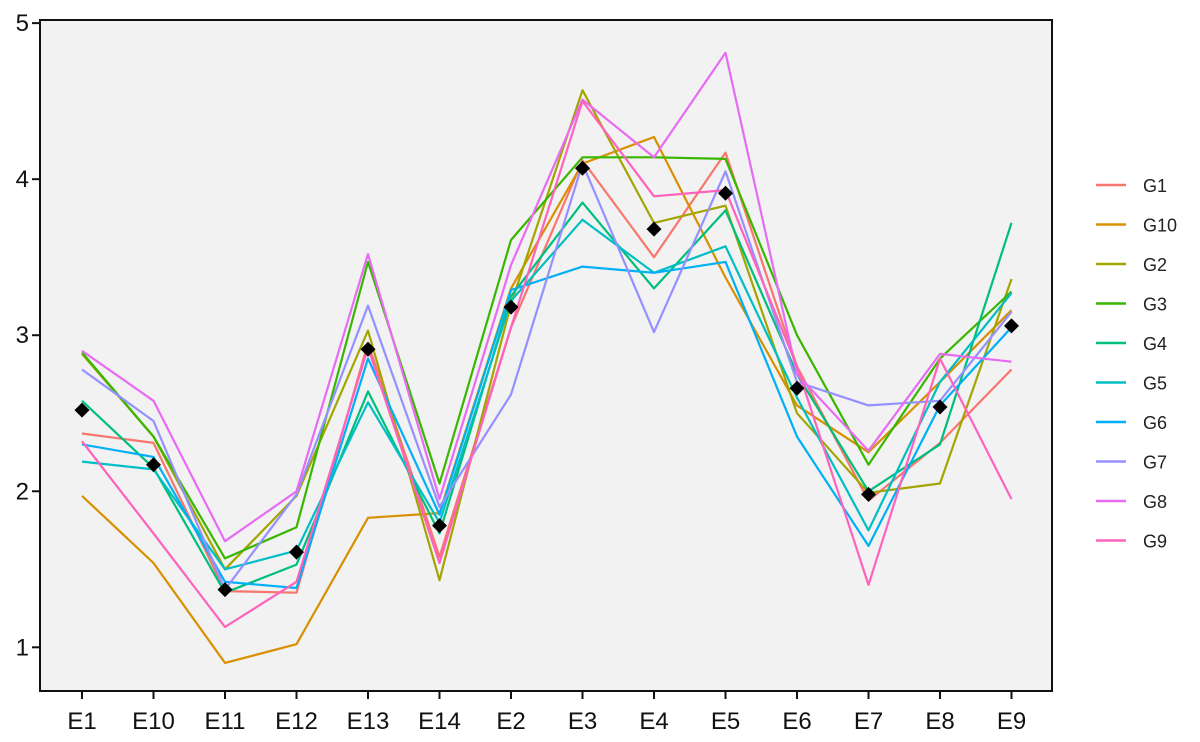 The height and width of the screenshot is (742, 1200). Describe the element at coordinates (1011, 326) in the screenshot. I see `mean-marker-e9` at that location.